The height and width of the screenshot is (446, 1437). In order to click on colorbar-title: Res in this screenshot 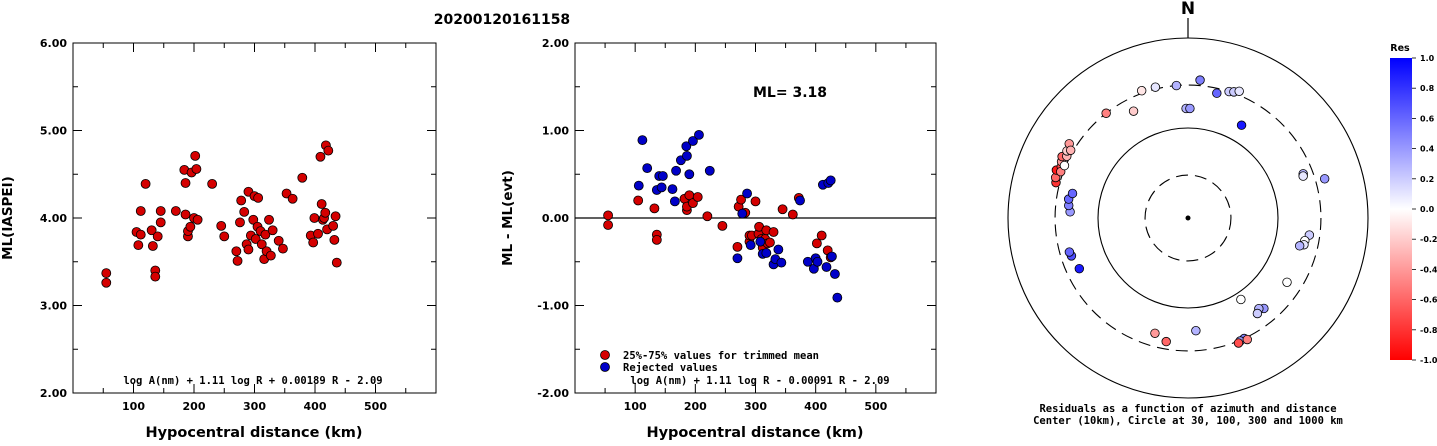, I will do `click(1400, 48)`.